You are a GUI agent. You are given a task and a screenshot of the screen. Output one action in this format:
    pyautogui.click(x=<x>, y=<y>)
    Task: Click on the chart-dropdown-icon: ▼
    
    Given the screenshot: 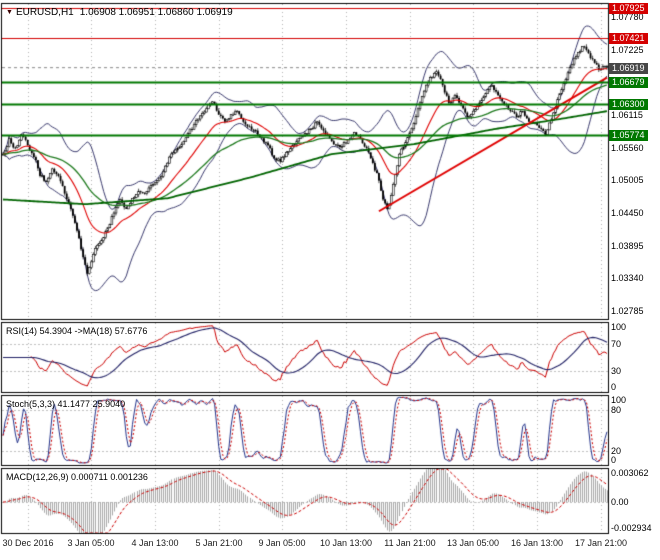 What is the action you would take?
    pyautogui.click(x=9, y=12)
    